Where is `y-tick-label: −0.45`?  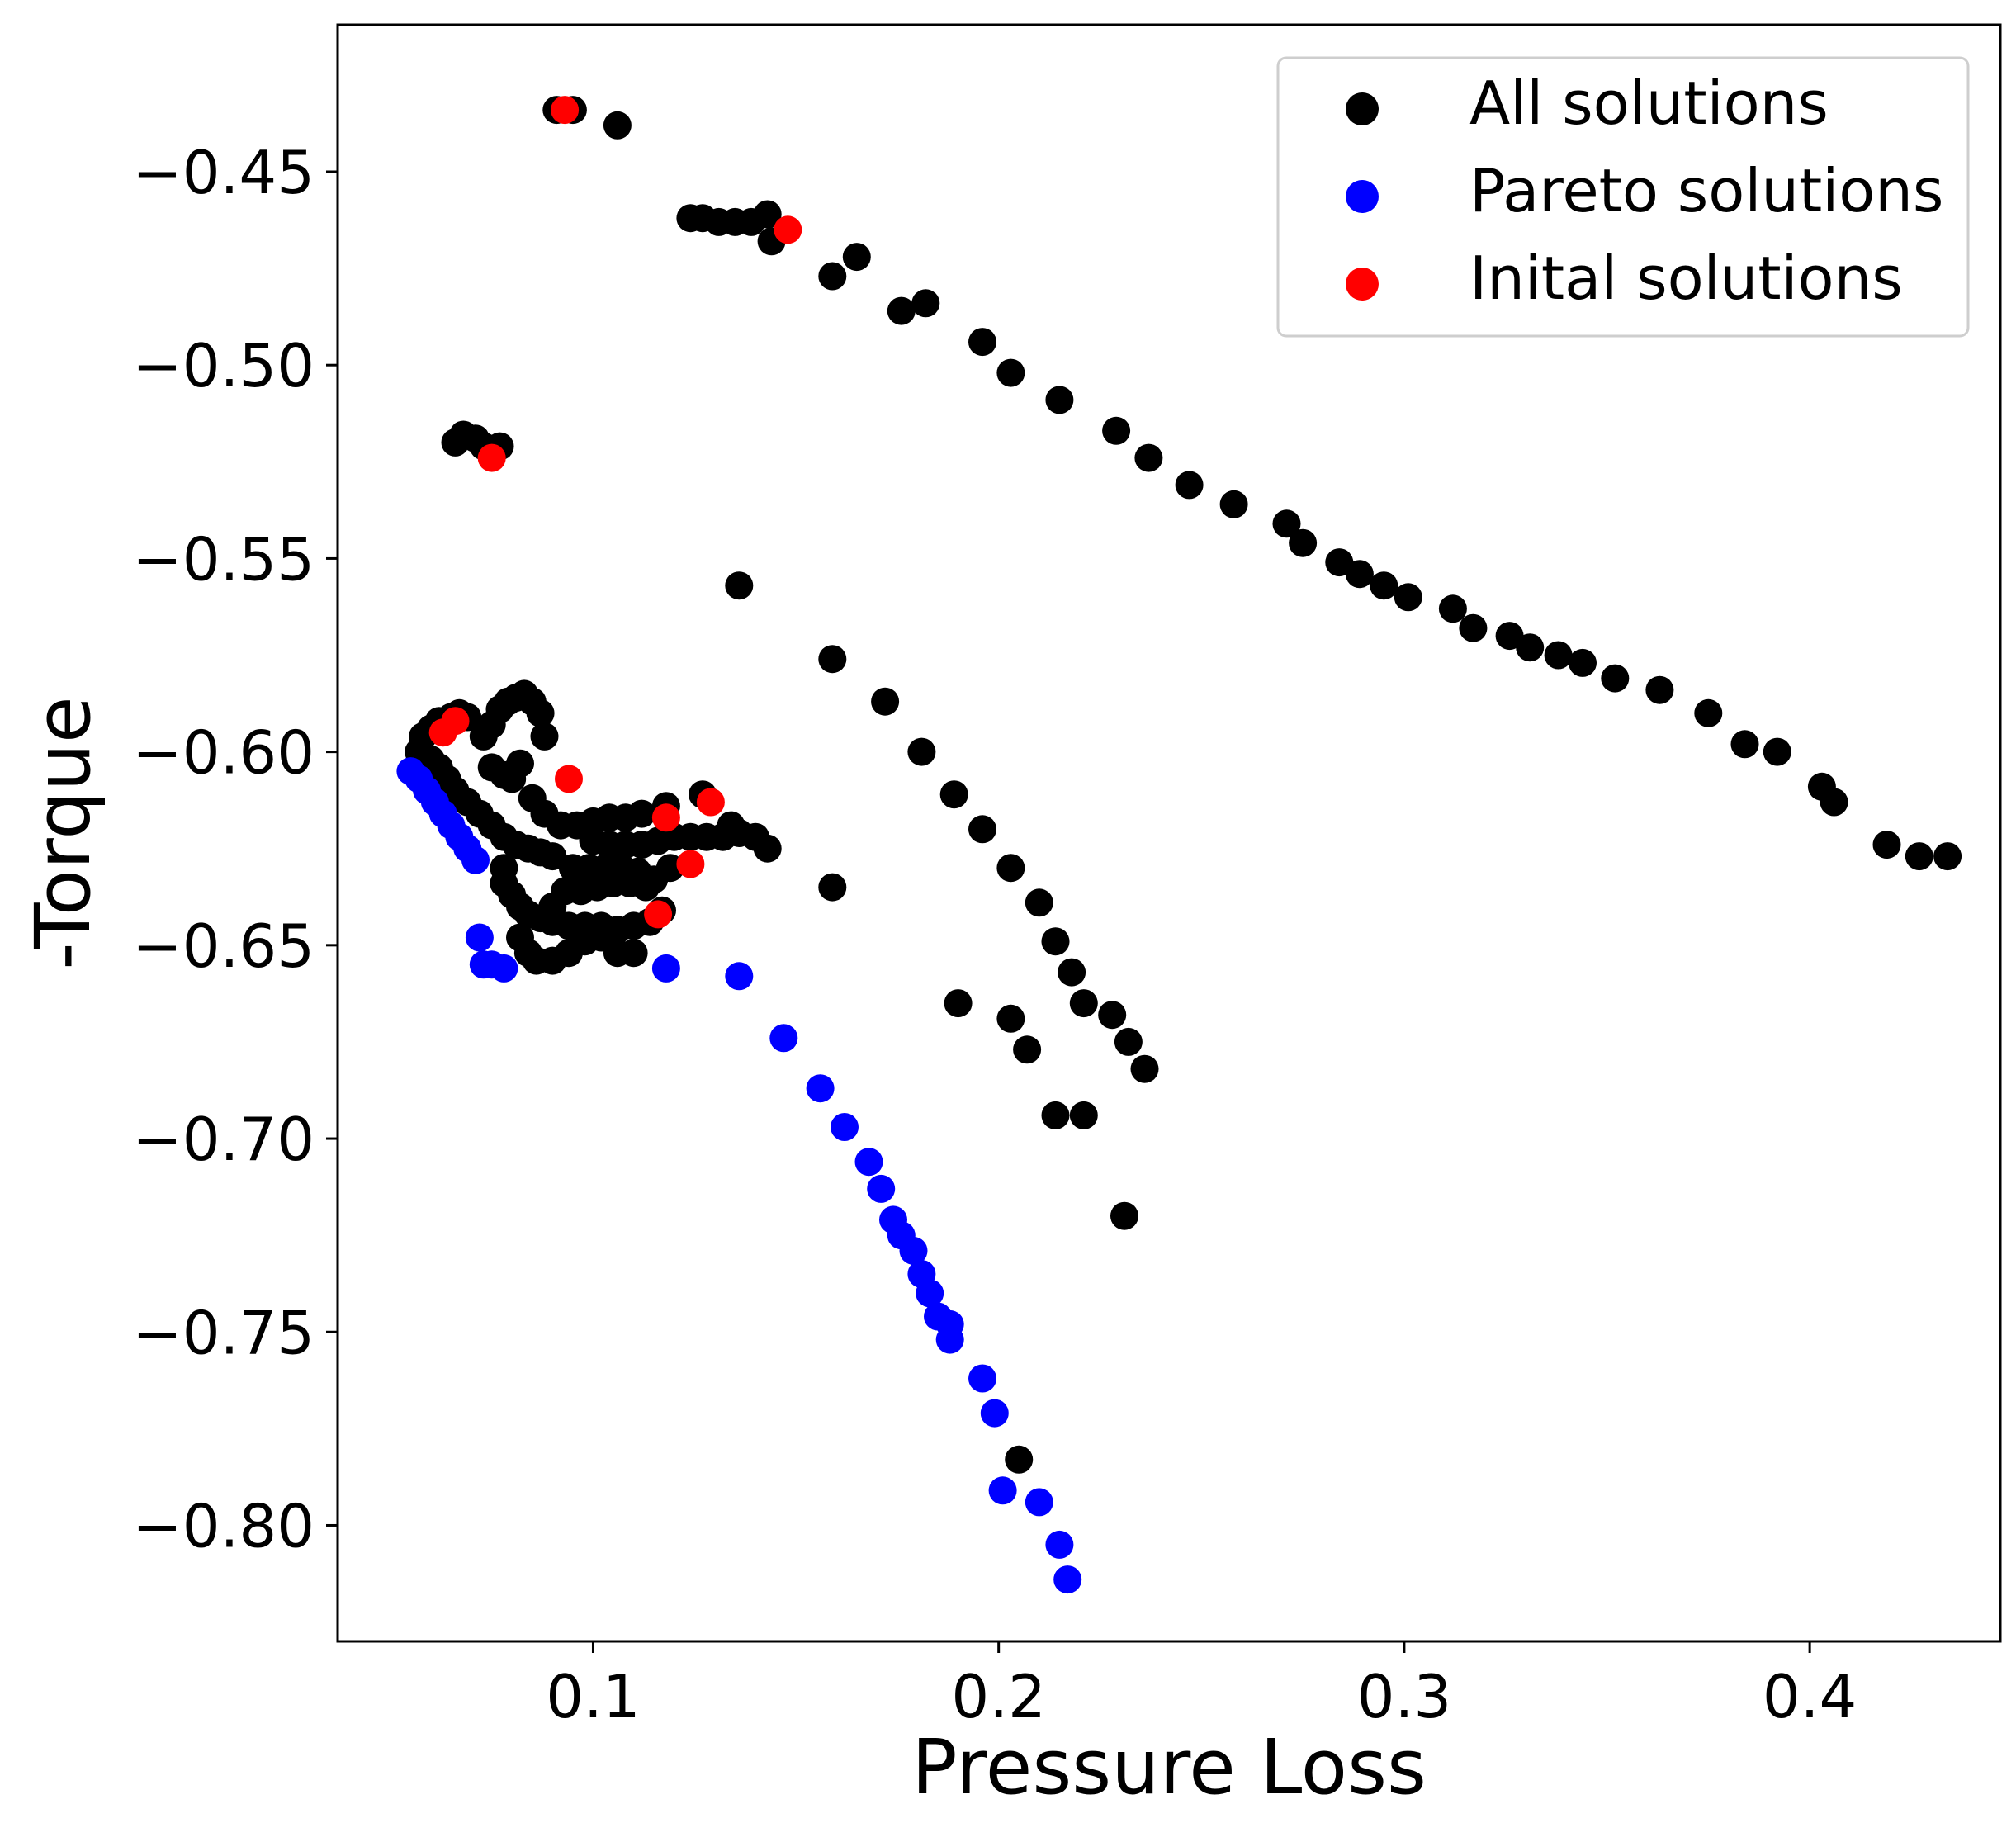
y-tick-label: −0.45 is located at coordinates (223, 172).